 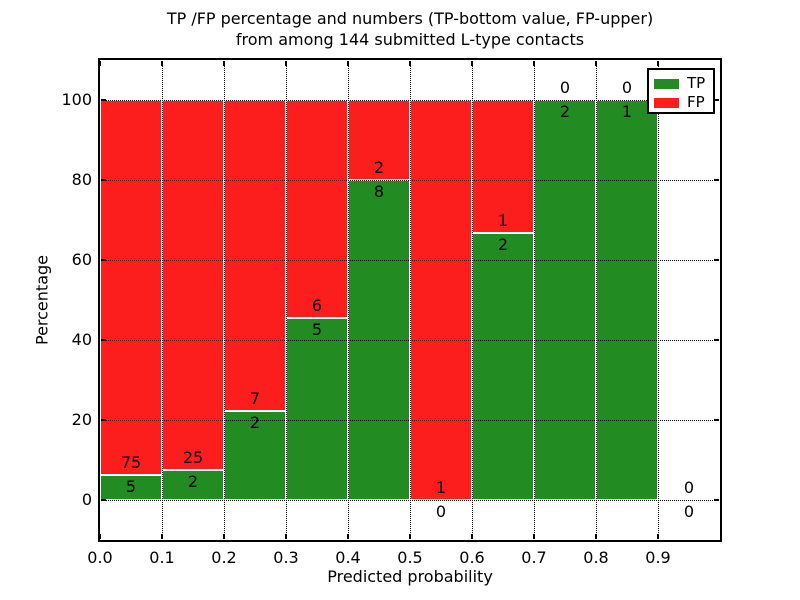 What do you see at coordinates (255, 455) in the screenshot?
I see `bar-tp-0.2` at bounding box center [255, 455].